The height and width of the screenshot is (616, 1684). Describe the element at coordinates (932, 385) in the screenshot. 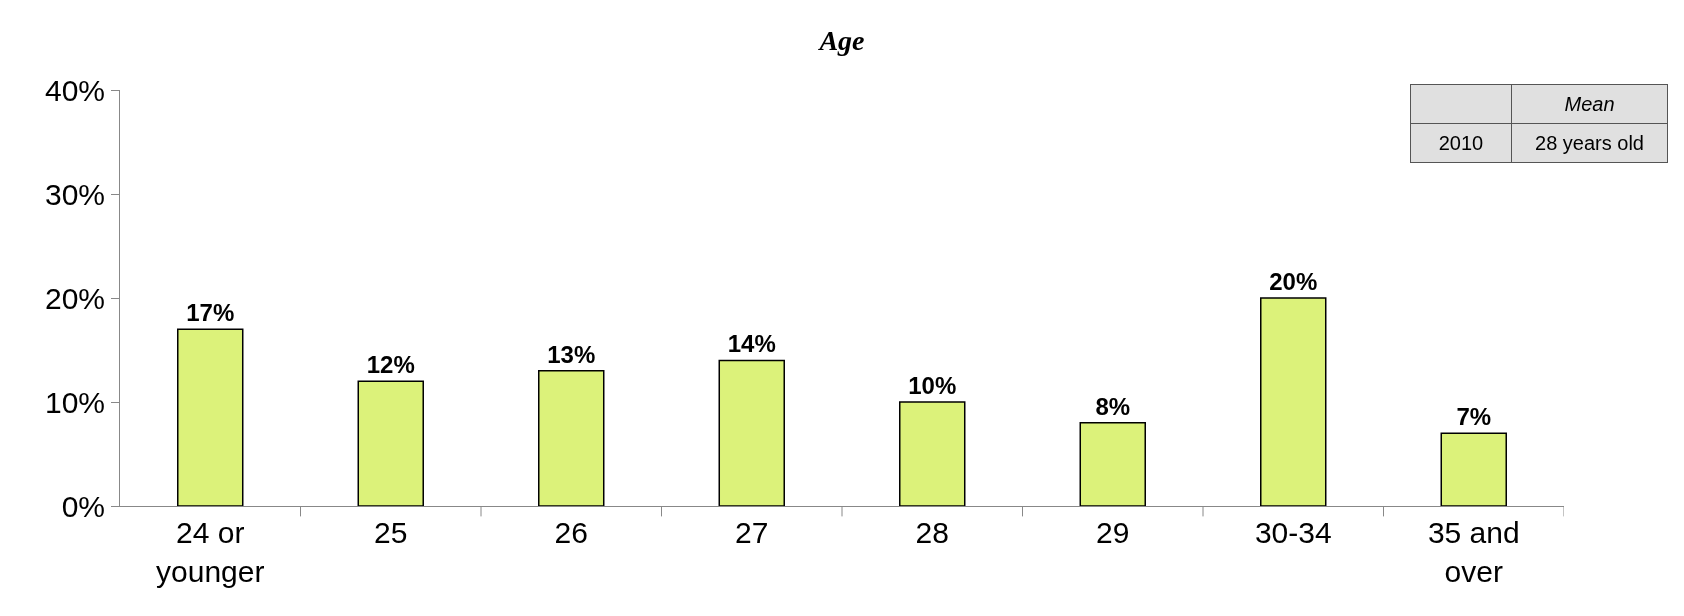

I see `data-label: 10%` at that location.